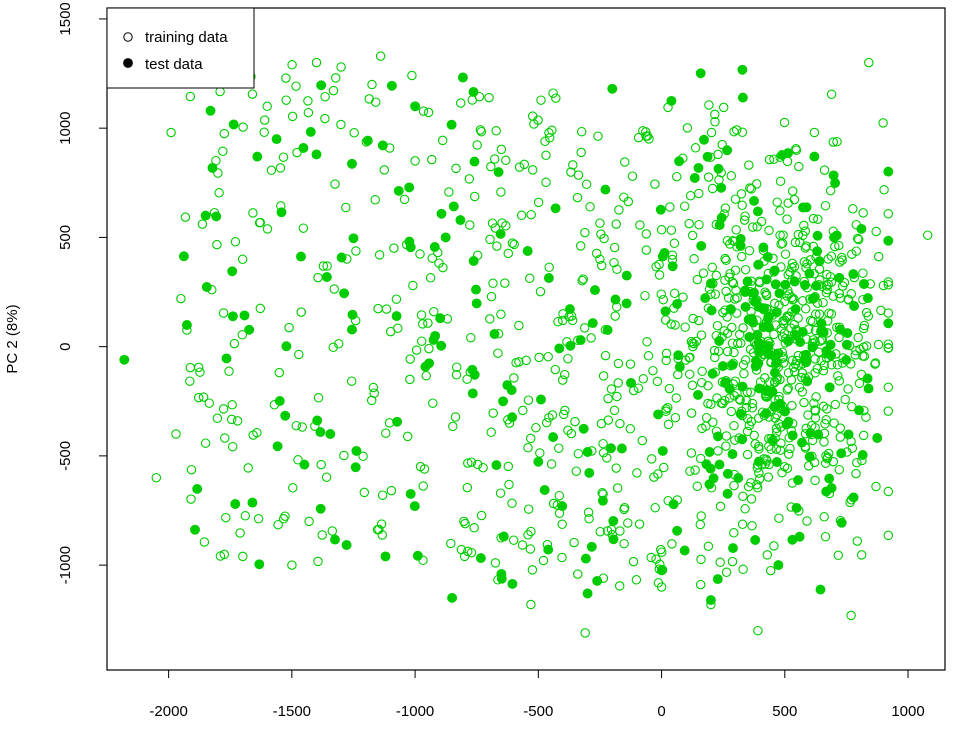 This screenshot has height=732, width=958. I want to click on x-axis: -2000 -1500 -1000 -500 0 500 1000, so click(537, 694).